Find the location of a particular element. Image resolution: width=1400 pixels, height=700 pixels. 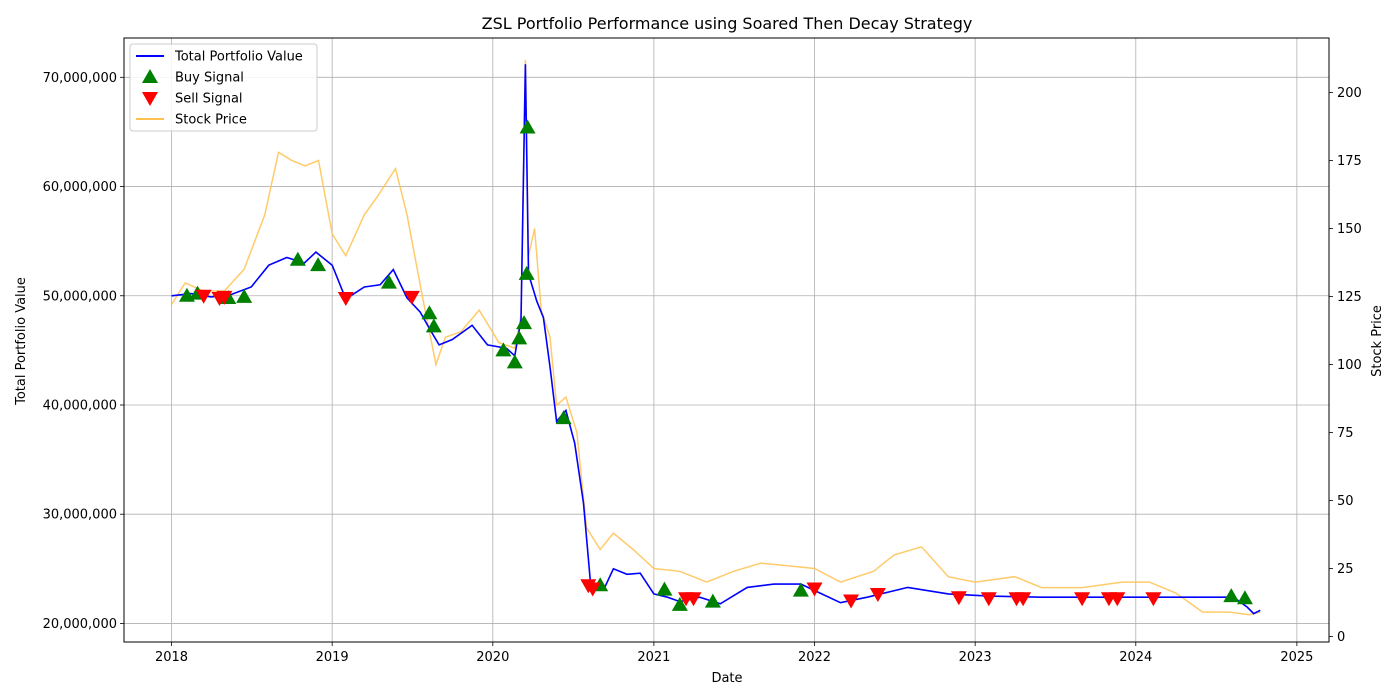

legend-box is located at coordinates (223, 87).